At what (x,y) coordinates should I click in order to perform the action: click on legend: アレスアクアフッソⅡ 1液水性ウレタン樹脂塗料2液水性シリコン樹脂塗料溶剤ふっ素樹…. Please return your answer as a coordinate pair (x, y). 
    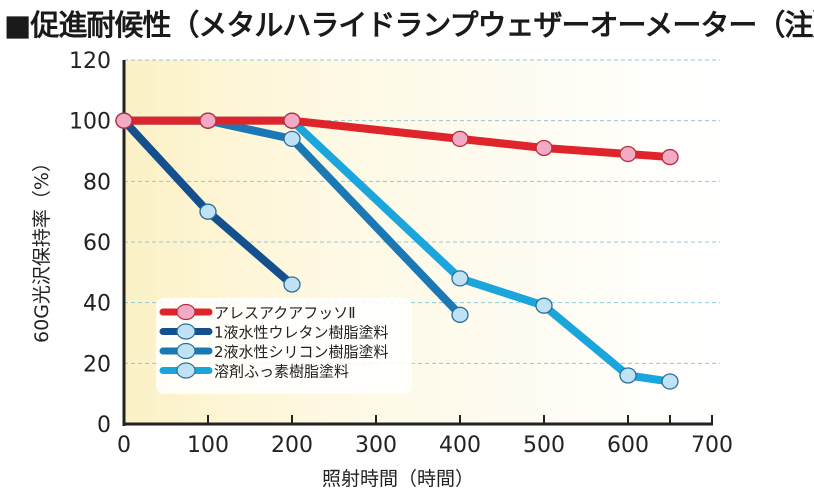
    Looking at the image, I should click on (284, 346).